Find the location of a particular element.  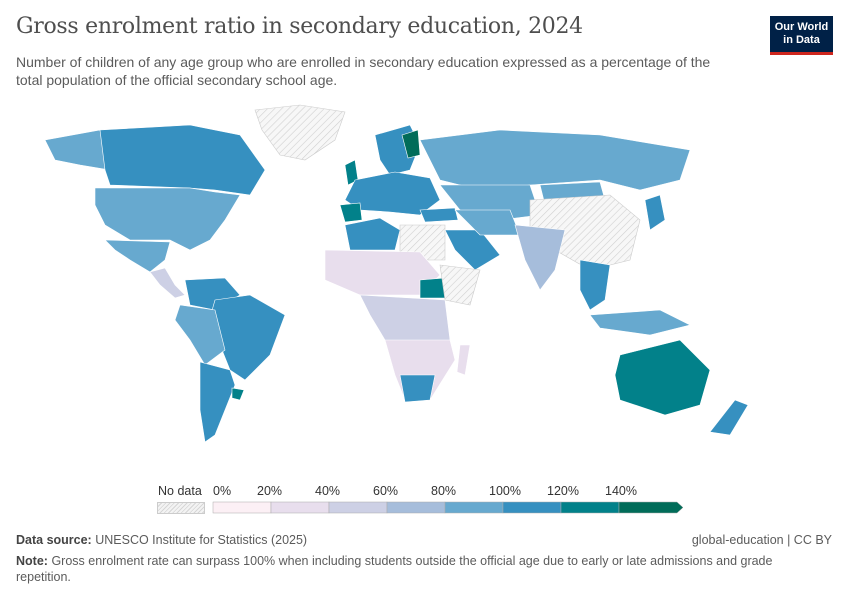

country-argentina-chile is located at coordinates (217, 402).